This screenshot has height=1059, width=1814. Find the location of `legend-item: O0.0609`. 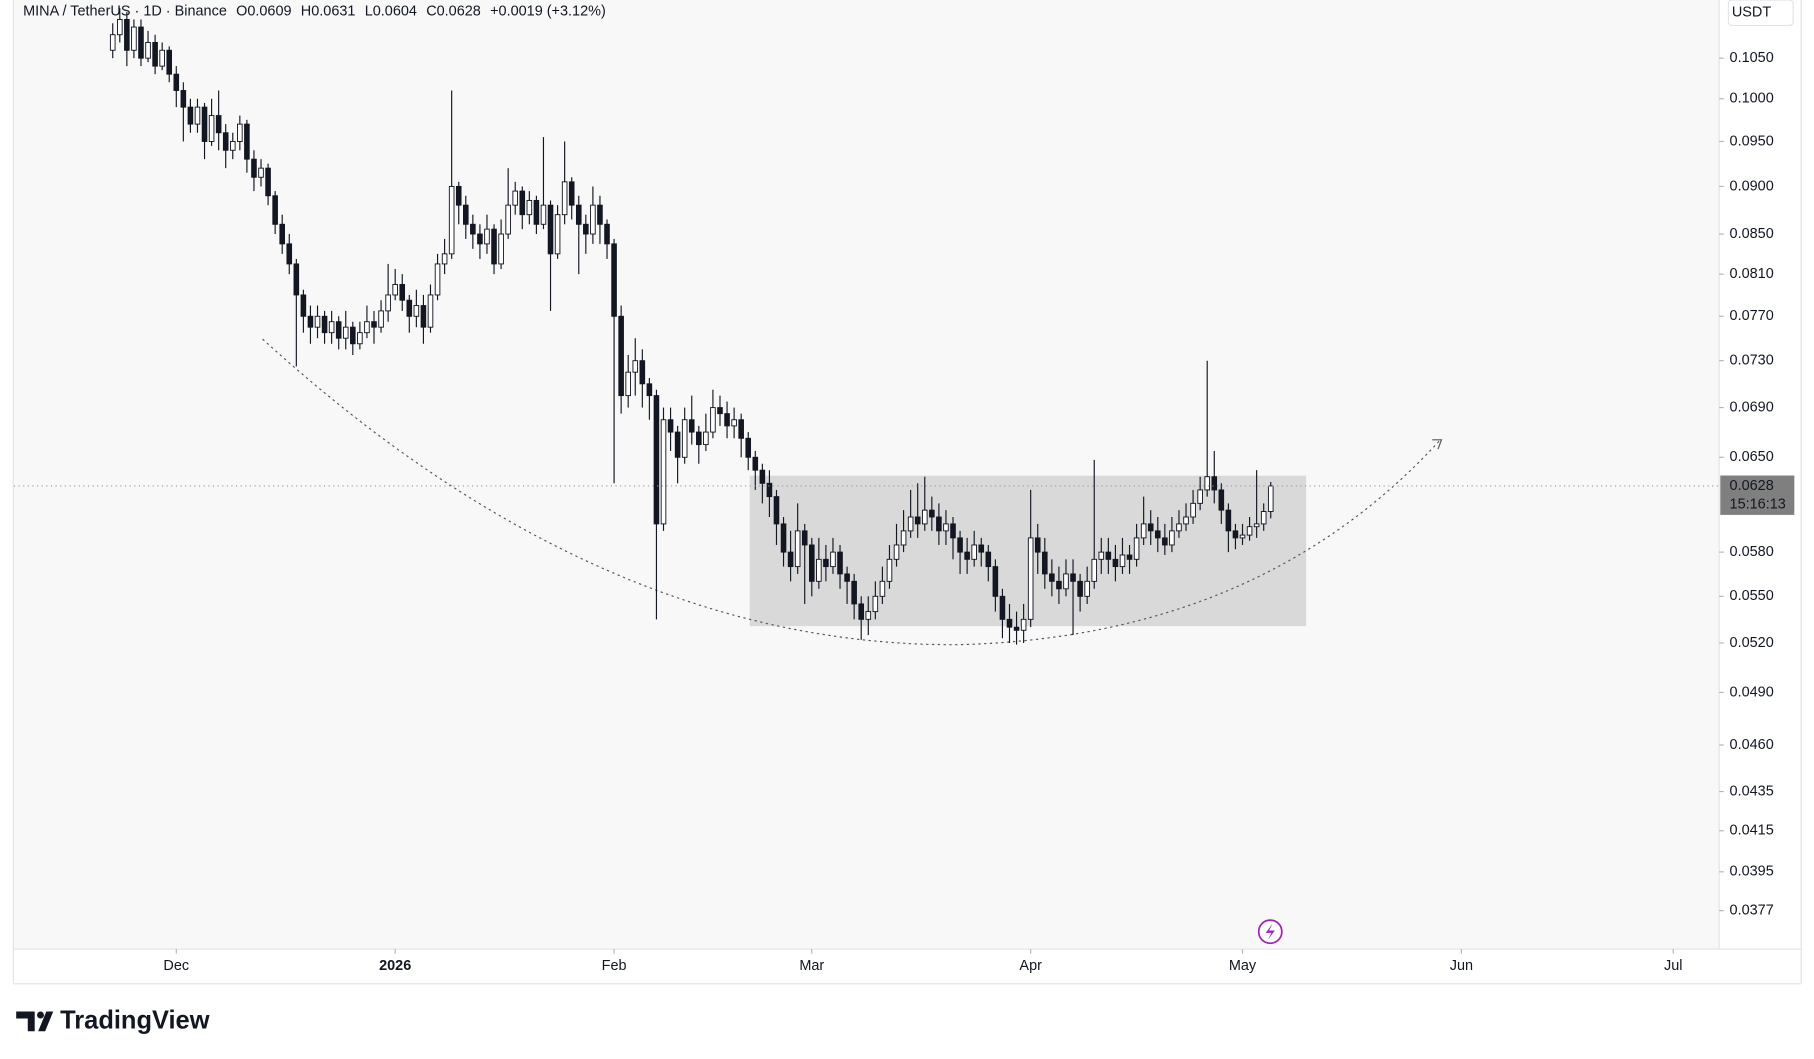

legend-item: O0.0609 is located at coordinates (263, 11).